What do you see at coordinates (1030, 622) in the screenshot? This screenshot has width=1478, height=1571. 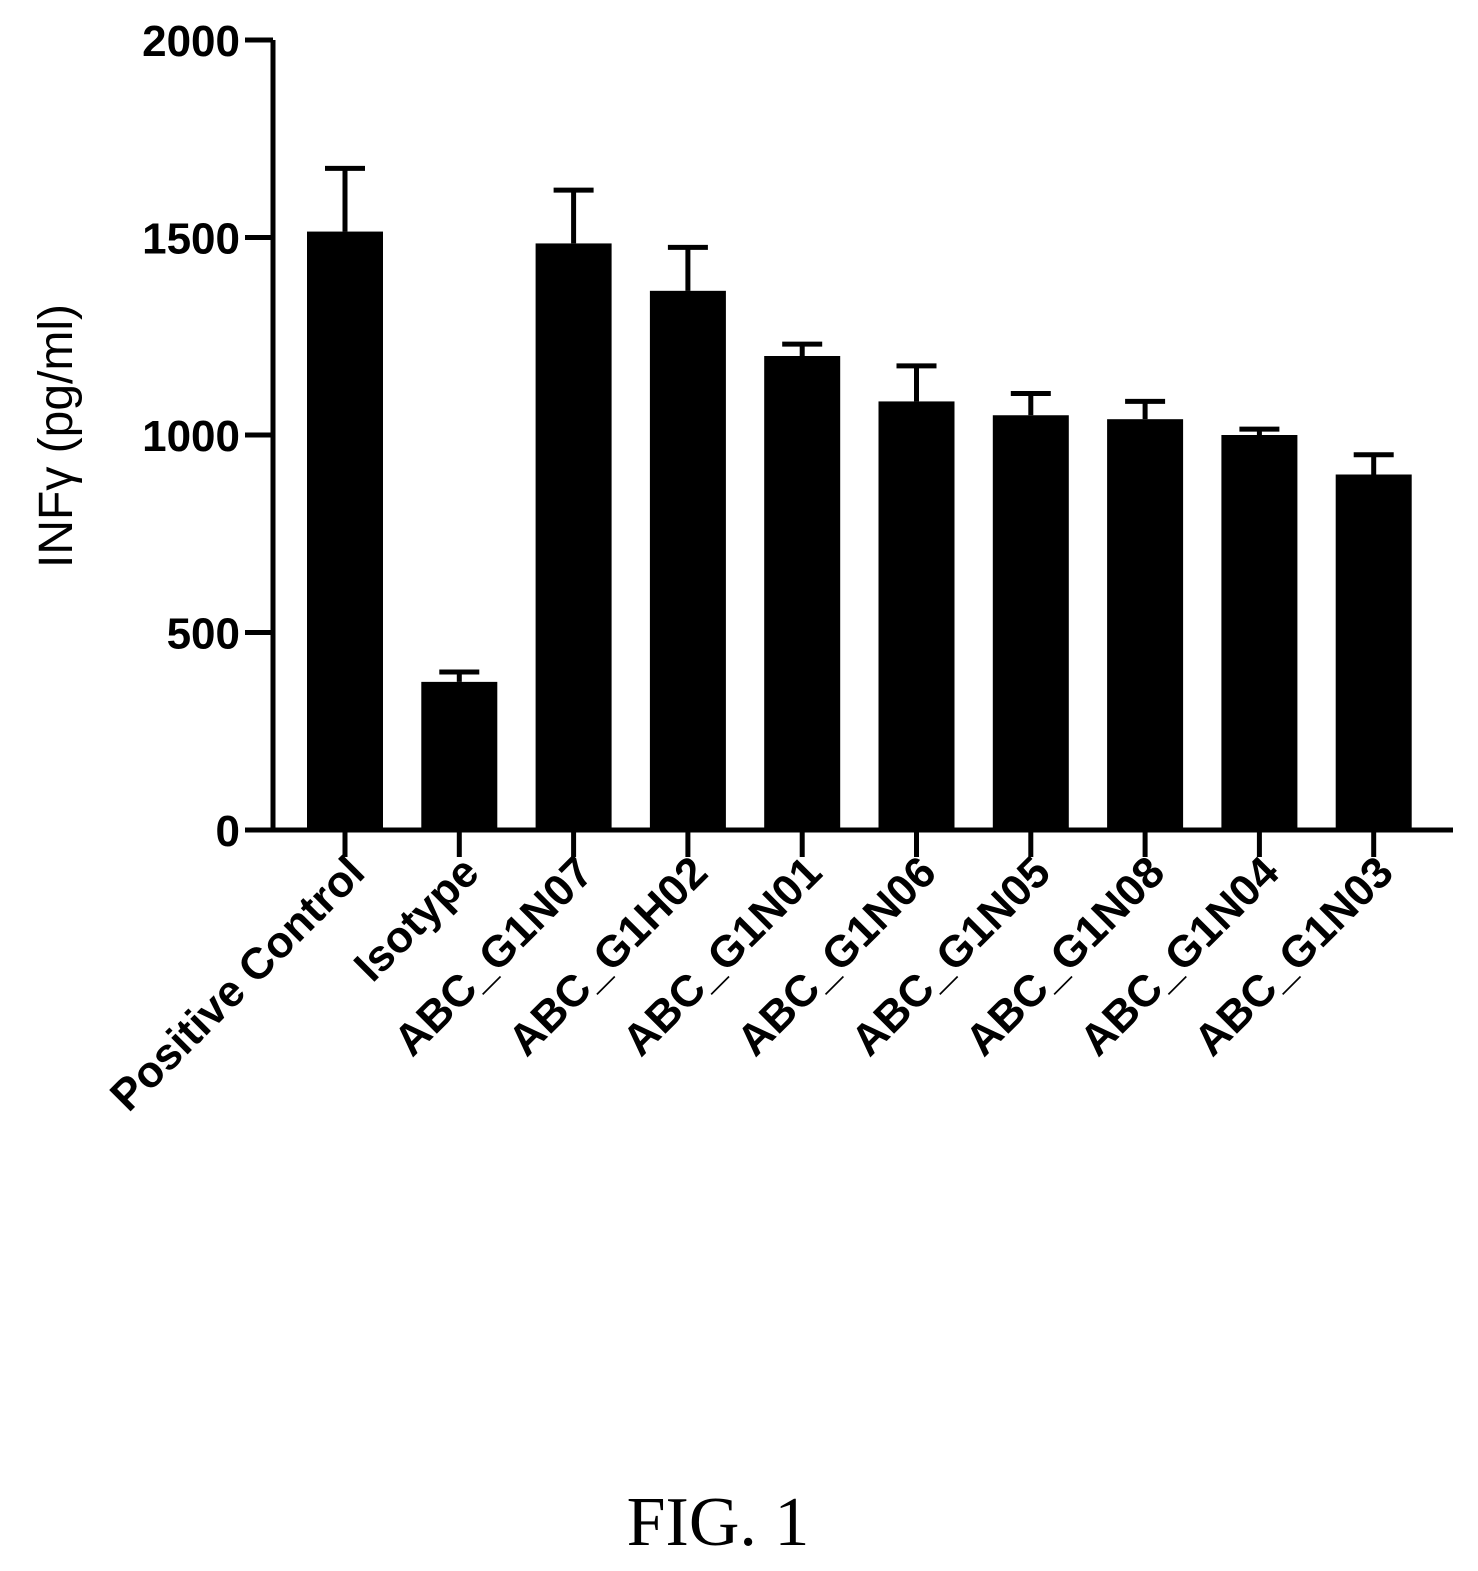 I see `bar-abc-g1n05` at bounding box center [1030, 622].